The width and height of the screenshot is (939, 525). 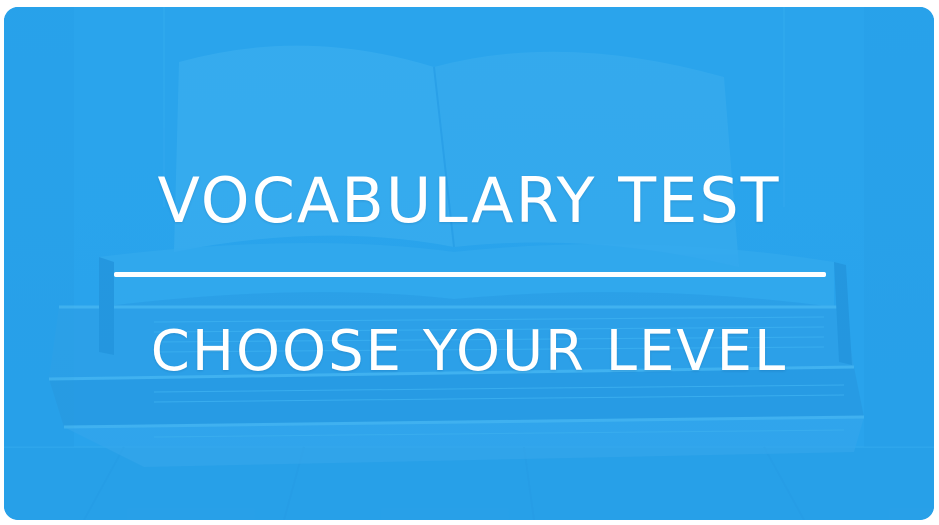 I want to click on banner-subtitle: CHOOSE YOUR LEVEL, so click(x=469, y=352).